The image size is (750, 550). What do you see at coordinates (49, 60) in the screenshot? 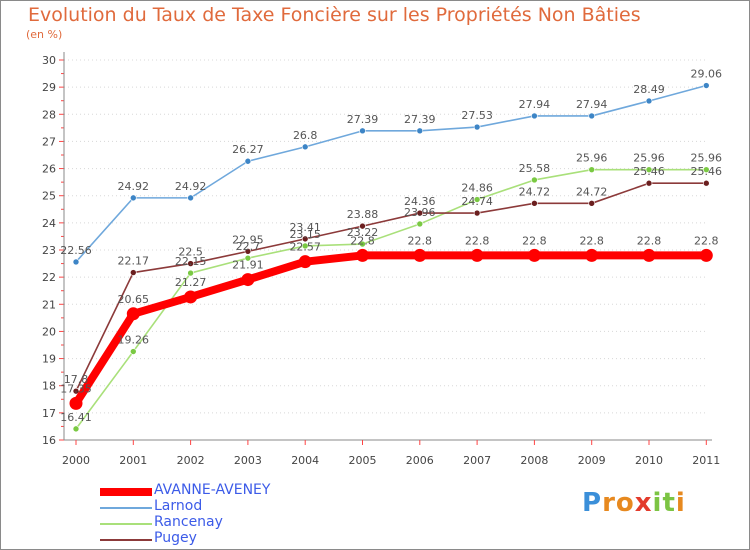
I see `y-tick-label: 30` at bounding box center [49, 60].